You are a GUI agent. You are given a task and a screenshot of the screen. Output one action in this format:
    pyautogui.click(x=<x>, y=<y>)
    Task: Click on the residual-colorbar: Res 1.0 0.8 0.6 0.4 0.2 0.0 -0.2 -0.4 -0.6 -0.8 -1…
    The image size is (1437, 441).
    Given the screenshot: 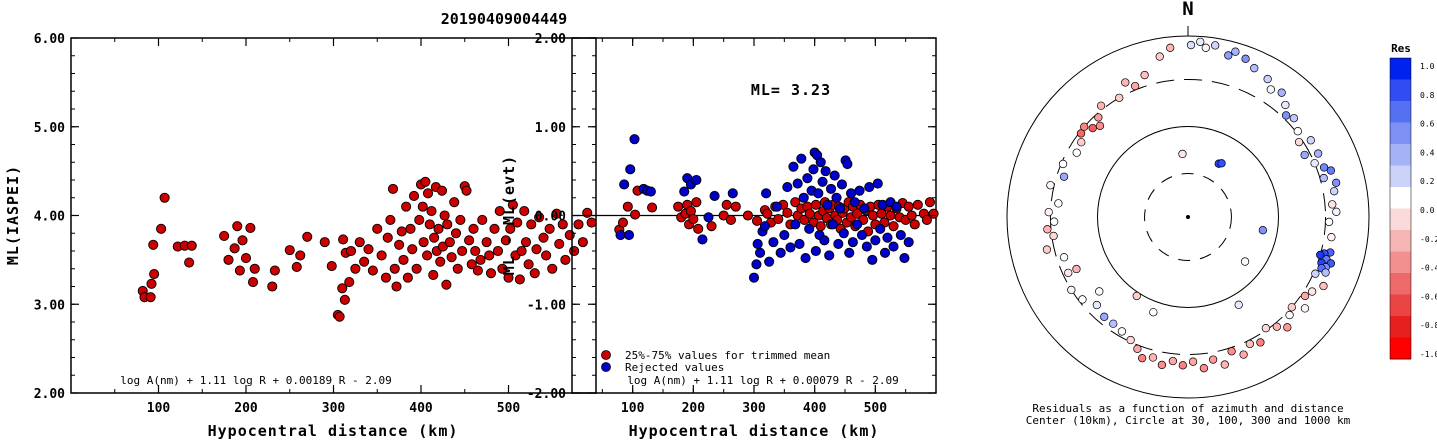 What is the action you would take?
    pyautogui.click(x=1413, y=201)
    